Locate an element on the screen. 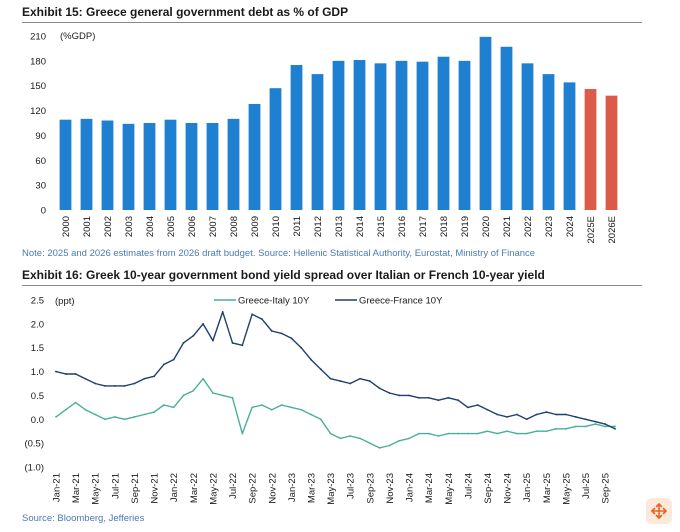 This screenshot has height=532, width=680. line-x-tick-label: Nov-24 is located at coordinates (508, 488).